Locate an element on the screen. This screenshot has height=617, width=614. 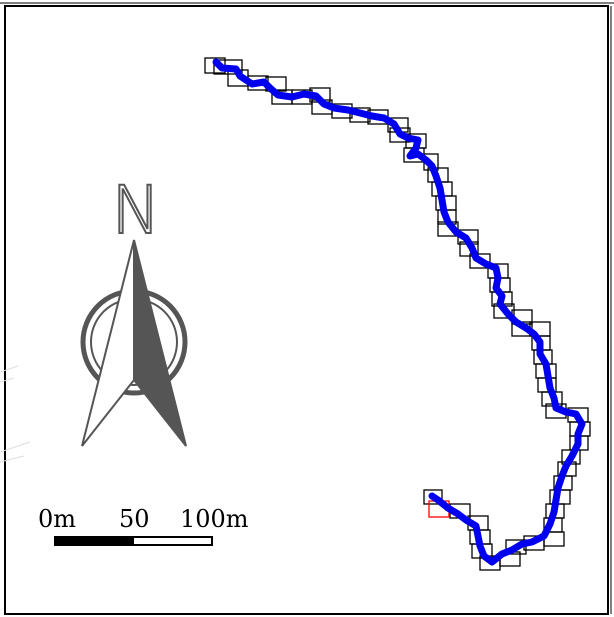
scale-label-100: 100m is located at coordinates (214, 519).